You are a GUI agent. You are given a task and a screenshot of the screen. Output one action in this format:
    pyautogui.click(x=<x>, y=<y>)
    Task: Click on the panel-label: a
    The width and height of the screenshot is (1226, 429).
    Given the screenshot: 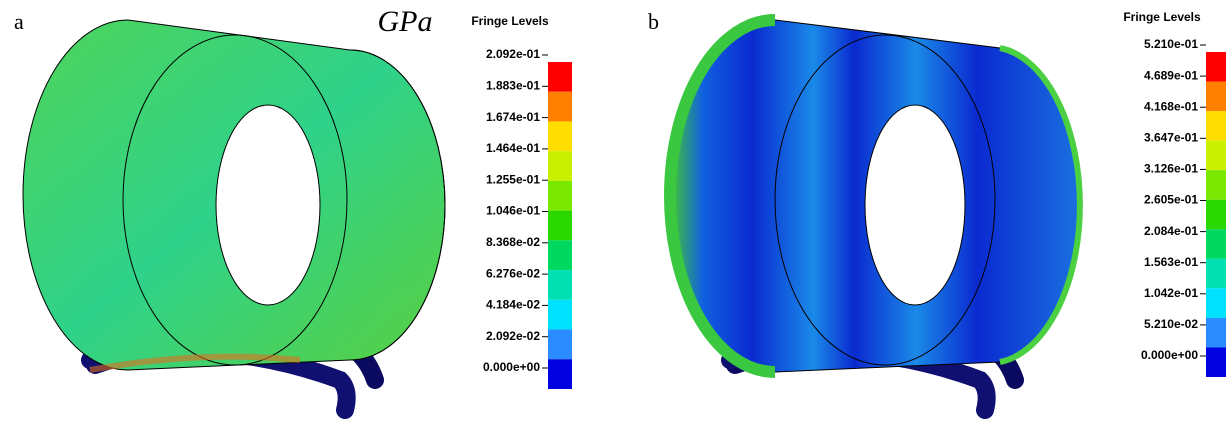 What is the action you would take?
    pyautogui.click(x=19, y=21)
    